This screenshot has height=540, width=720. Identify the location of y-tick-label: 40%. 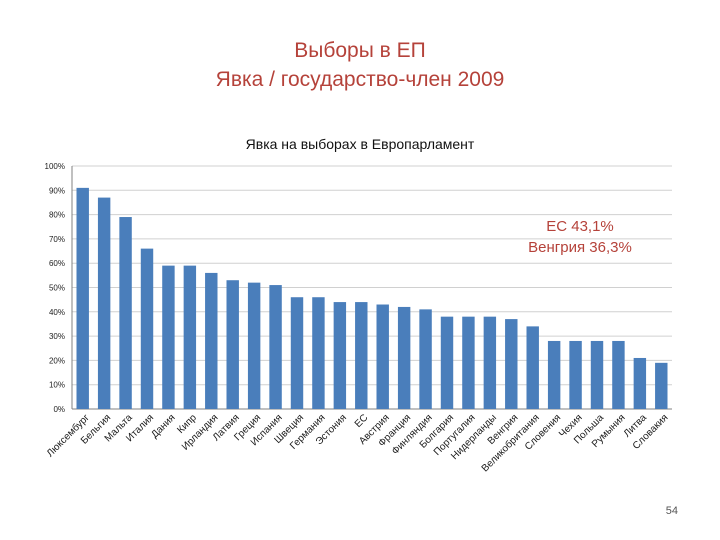
(57, 312).